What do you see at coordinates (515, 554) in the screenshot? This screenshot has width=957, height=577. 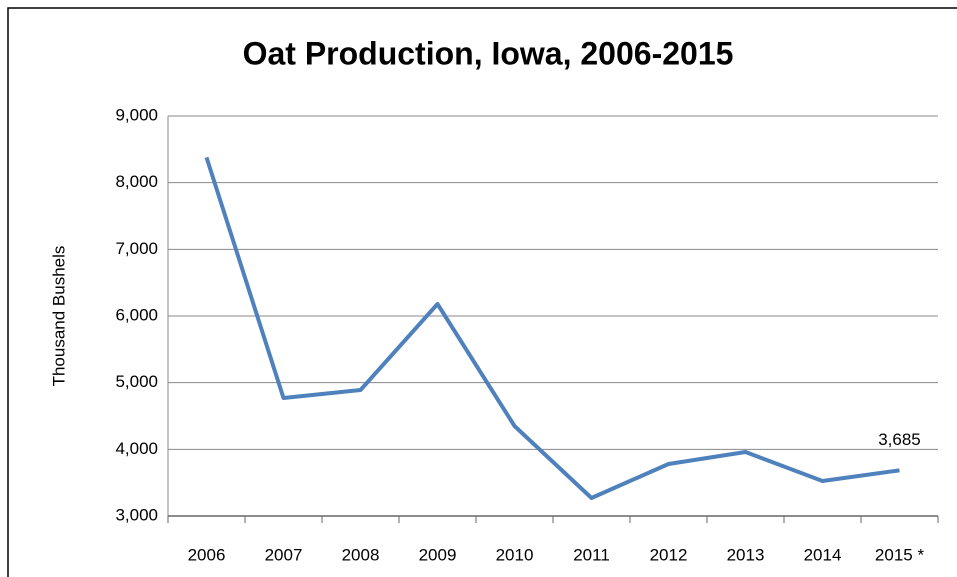 I see `x-tick-label: 2010` at bounding box center [515, 554].